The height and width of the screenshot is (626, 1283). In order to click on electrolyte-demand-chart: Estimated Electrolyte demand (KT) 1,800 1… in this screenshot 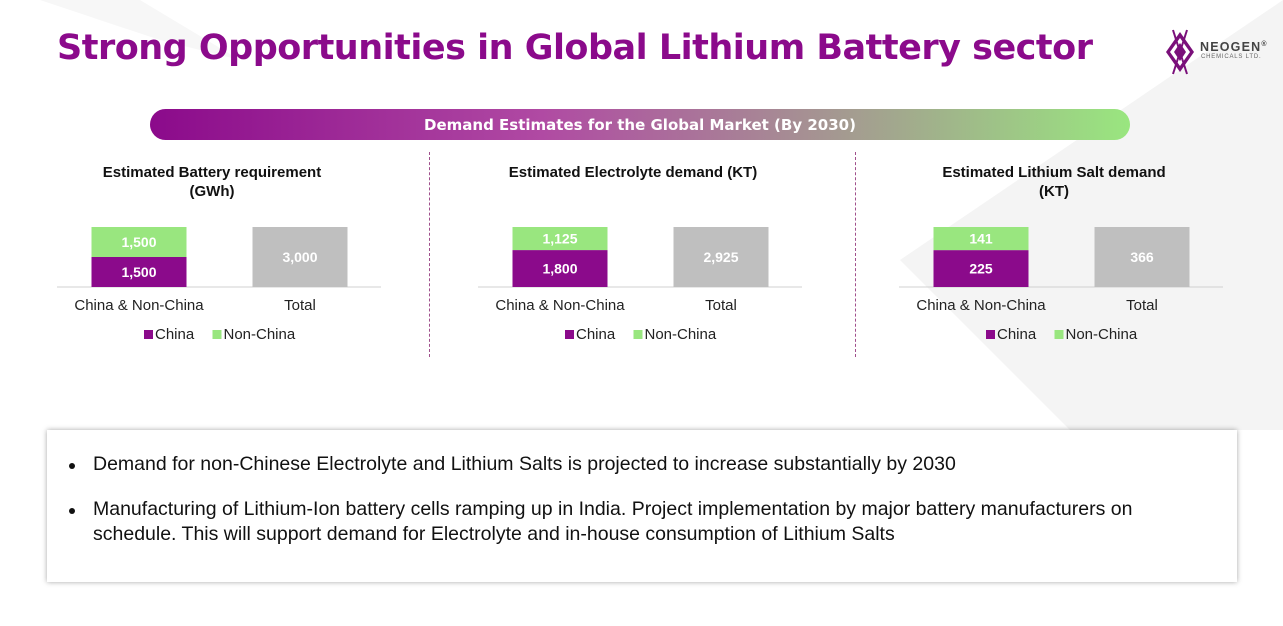, I will do `click(635, 260)`.